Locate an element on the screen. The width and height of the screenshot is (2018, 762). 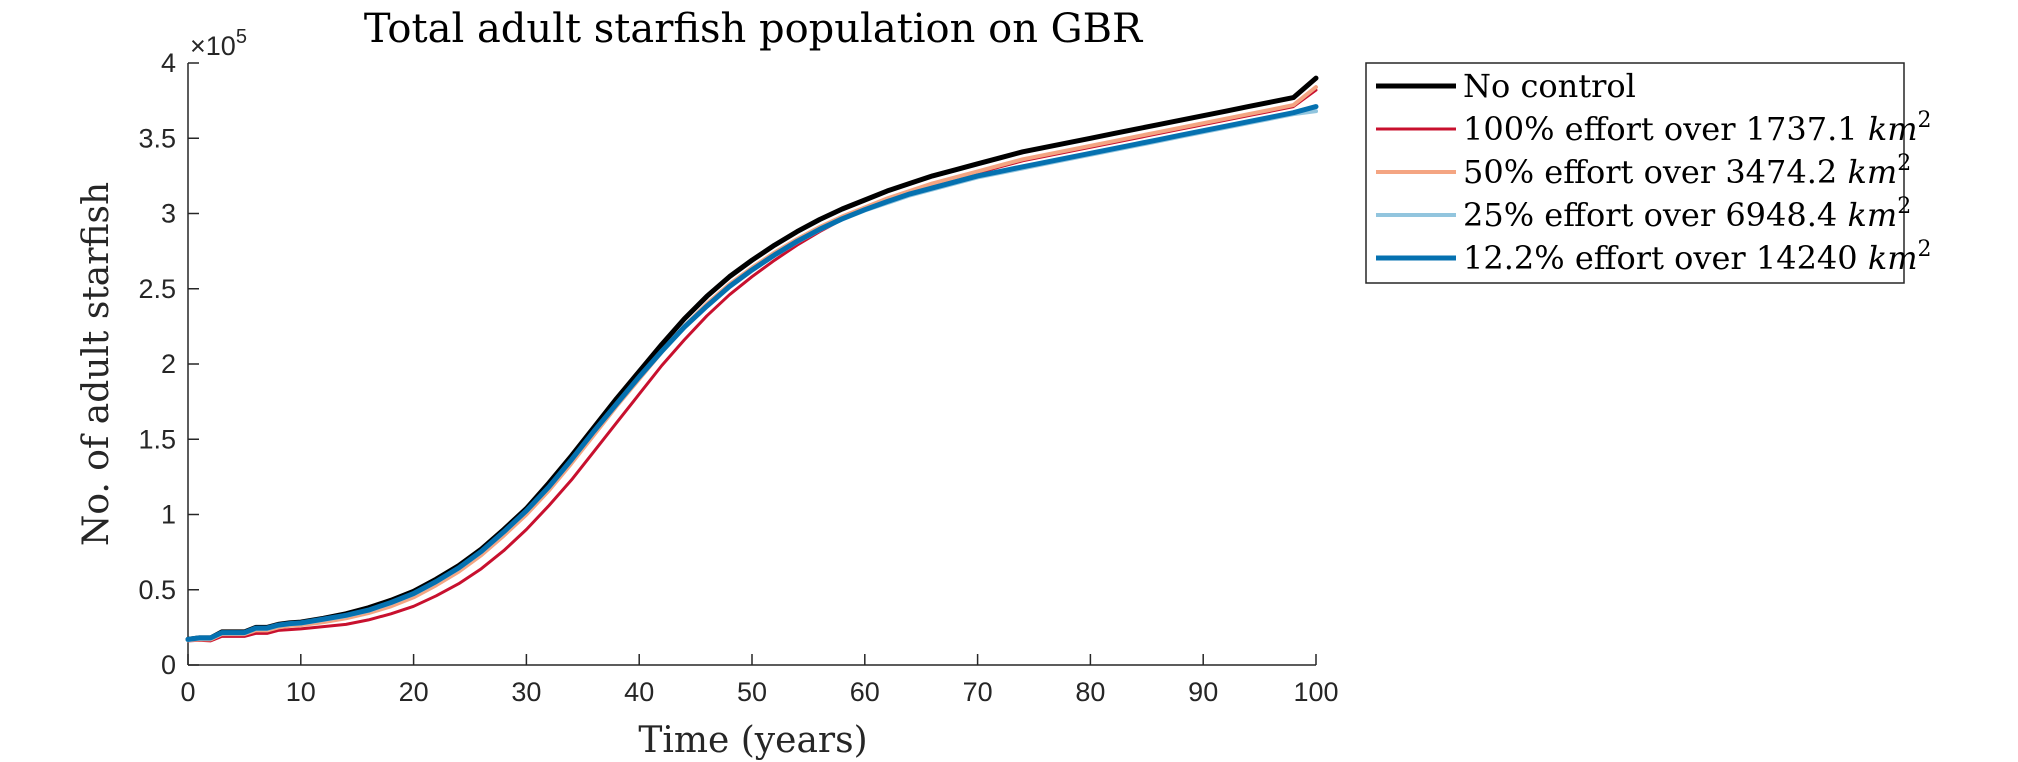
y-tick-label: 2 is located at coordinates (168, 364).